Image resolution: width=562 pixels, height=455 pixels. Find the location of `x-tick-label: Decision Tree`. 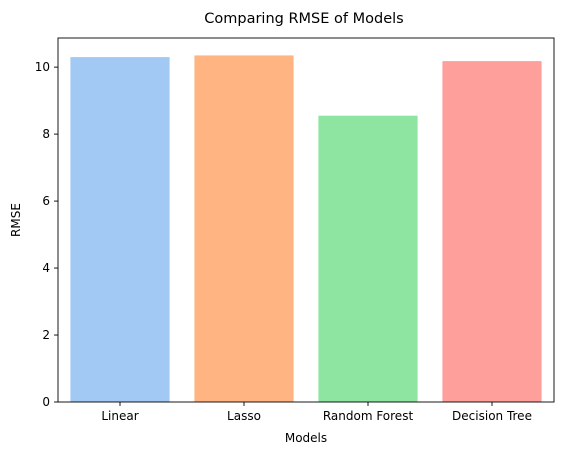

x-tick-label: Decision Tree is located at coordinates (492, 416).